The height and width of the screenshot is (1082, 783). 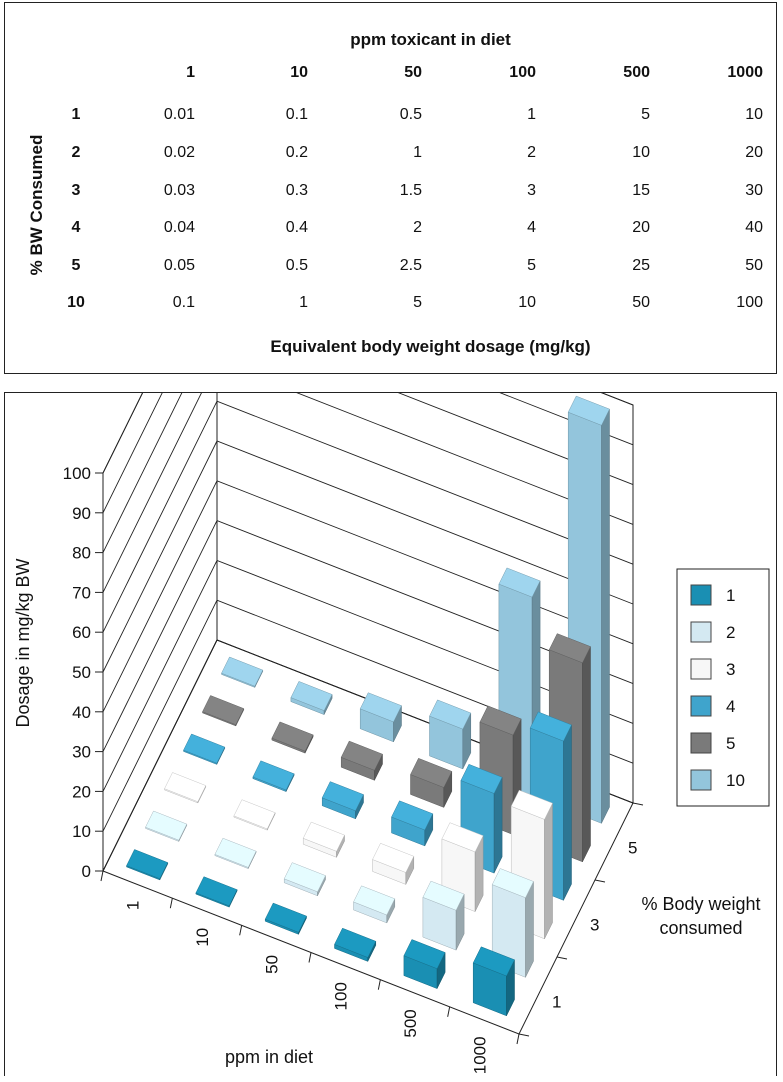 What do you see at coordinates (299, 72) in the screenshot?
I see `table-column-header: 10` at bounding box center [299, 72].